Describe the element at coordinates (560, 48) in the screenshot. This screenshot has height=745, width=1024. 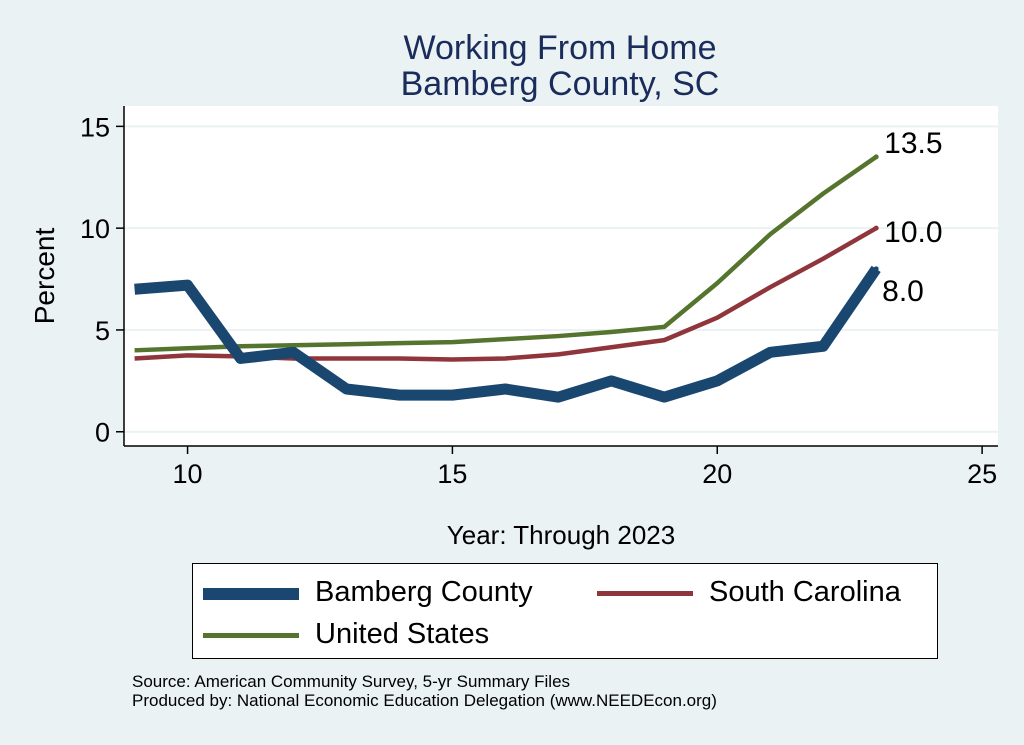
I see `chart-title: Working From Home` at that location.